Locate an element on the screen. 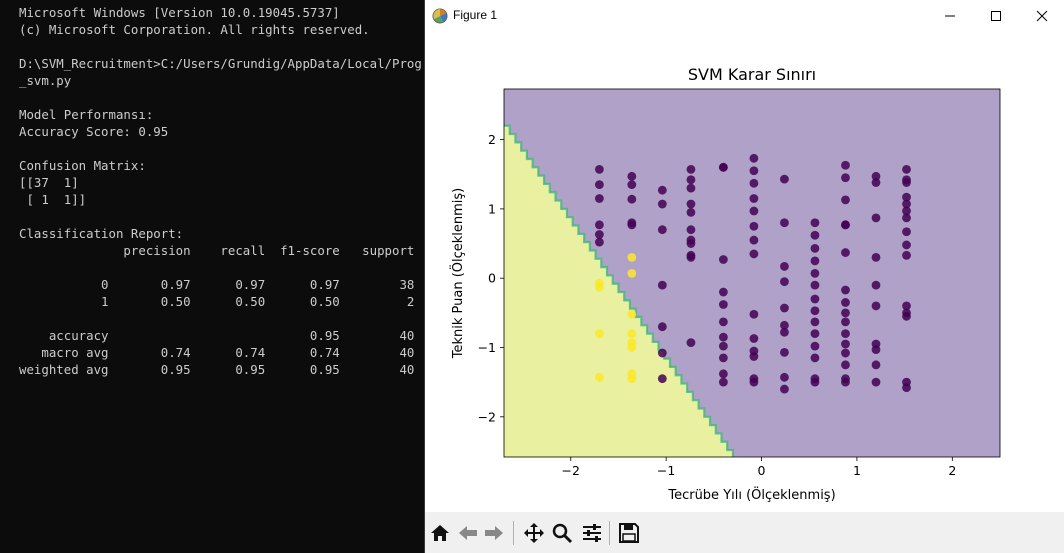 The image size is (1064, 553). console-line: accuracy 0.95 40 is located at coordinates (217, 335).